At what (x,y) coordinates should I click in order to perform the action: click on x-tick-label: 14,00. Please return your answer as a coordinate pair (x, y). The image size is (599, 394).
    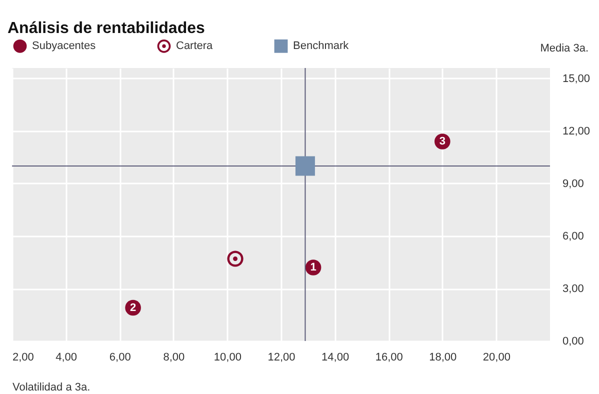
    Looking at the image, I should click on (336, 358).